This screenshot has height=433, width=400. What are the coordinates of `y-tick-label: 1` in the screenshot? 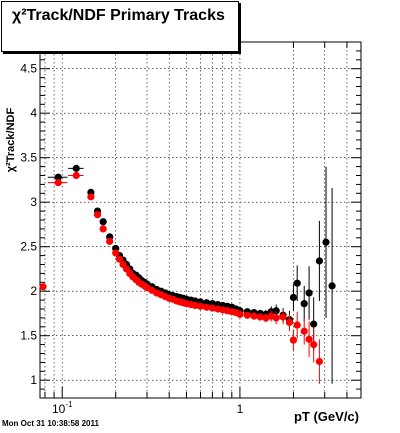 It's located at (33, 380).